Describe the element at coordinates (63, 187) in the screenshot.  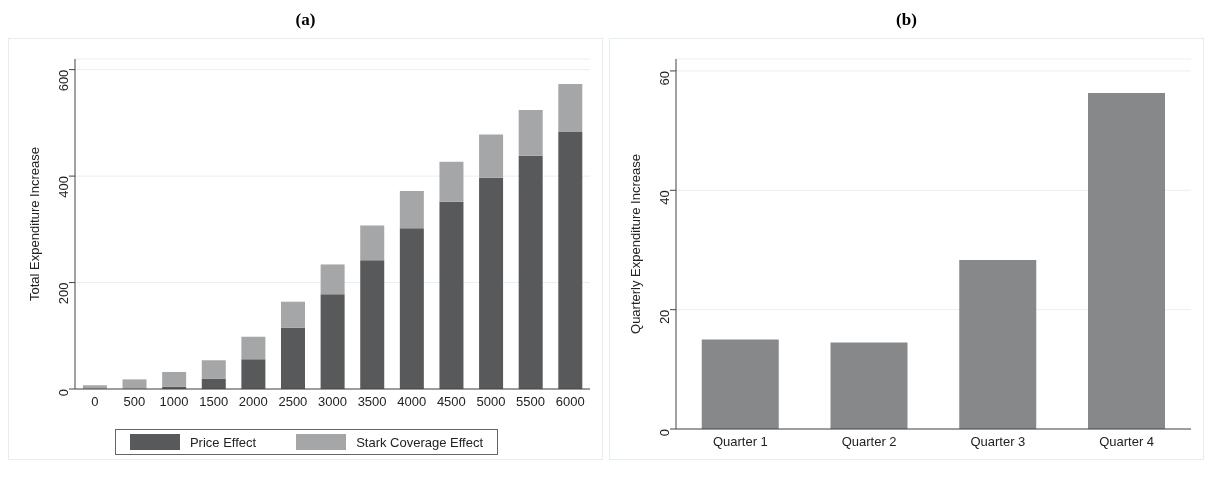
I see `y-tick-label: 400` at that location.